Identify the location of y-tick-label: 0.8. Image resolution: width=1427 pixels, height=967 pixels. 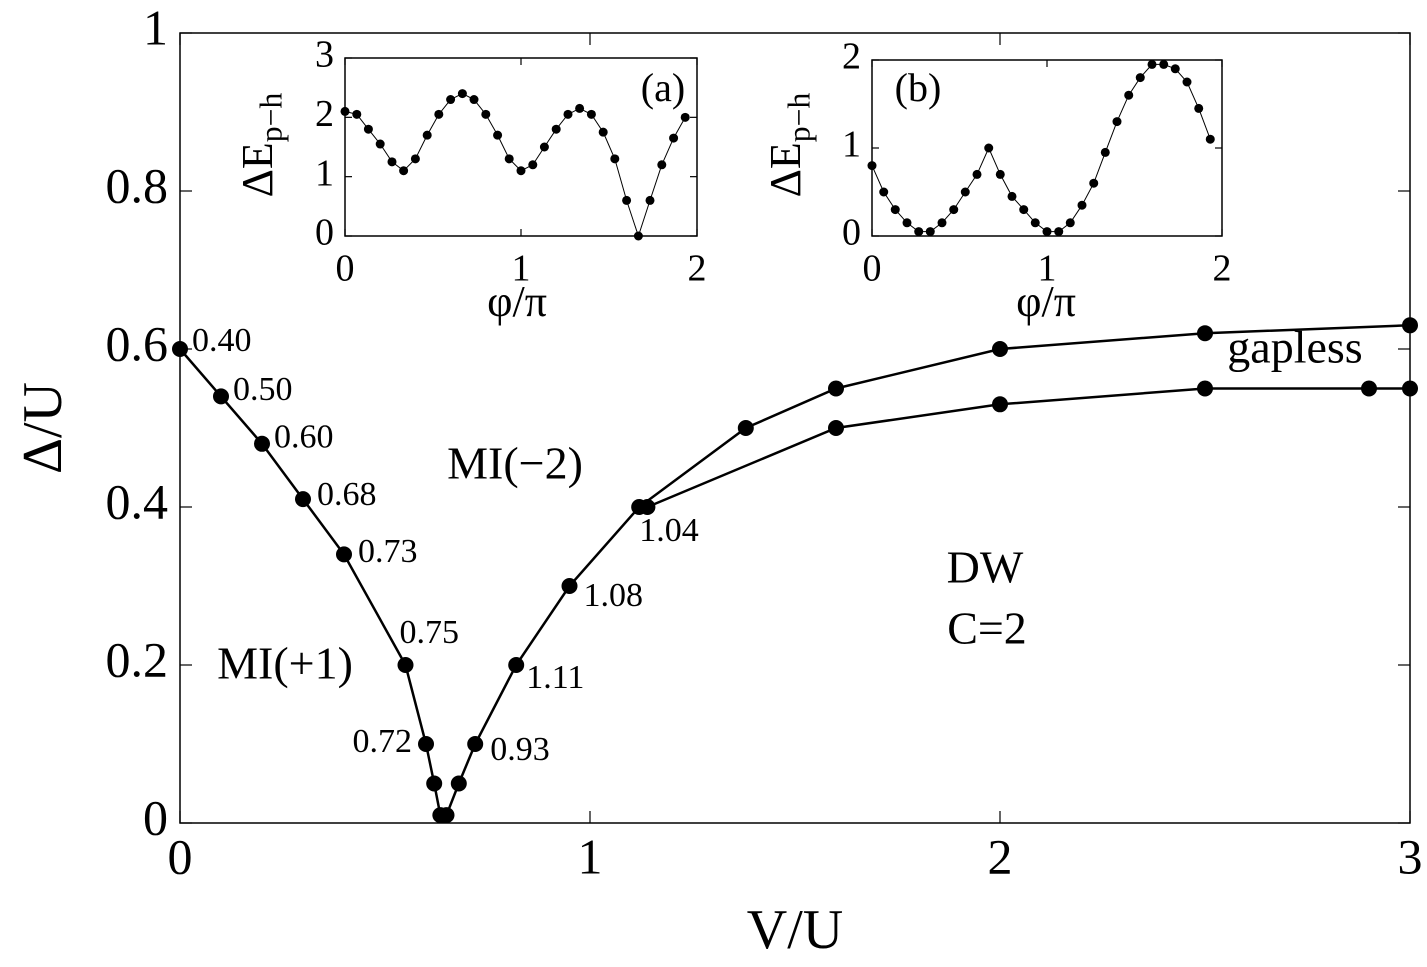
(137, 185).